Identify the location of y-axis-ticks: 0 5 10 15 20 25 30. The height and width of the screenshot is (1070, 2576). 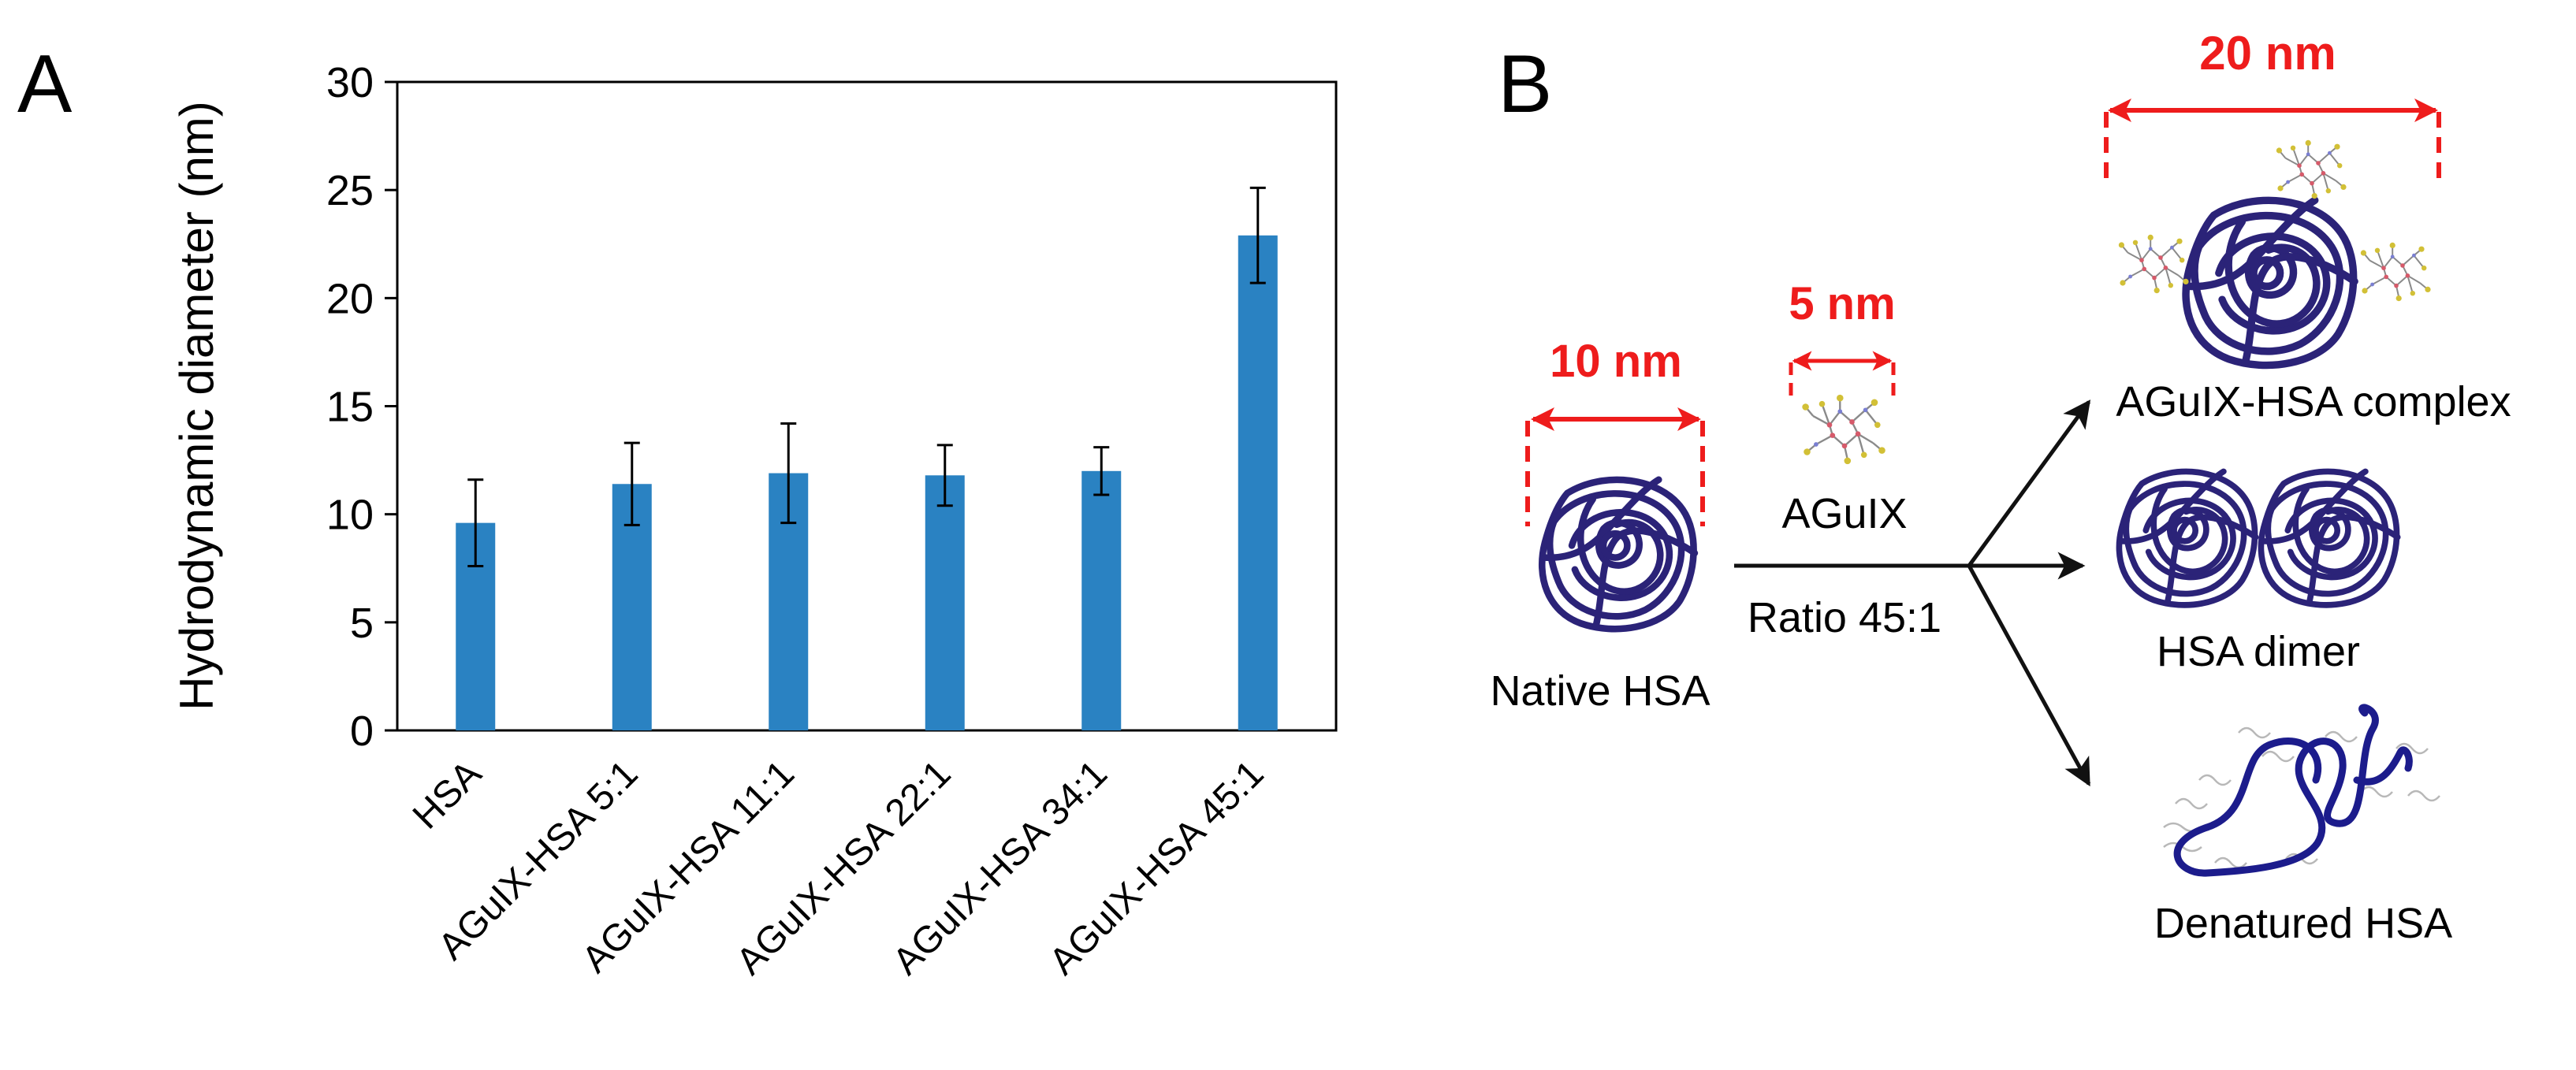
(361, 407).